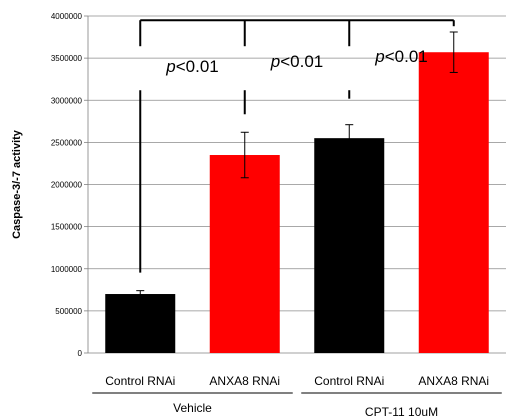 The width and height of the screenshot is (516, 418). Describe the element at coordinates (67, 16) in the screenshot. I see `y-tick-label: 4000000` at that location.